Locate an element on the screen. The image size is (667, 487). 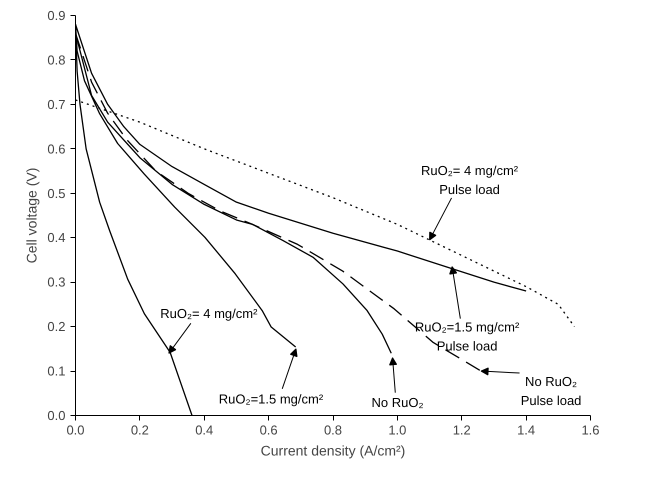
annotation: RuO₂= 4 mg/cm² Pulse load is located at coordinates (469, 180).